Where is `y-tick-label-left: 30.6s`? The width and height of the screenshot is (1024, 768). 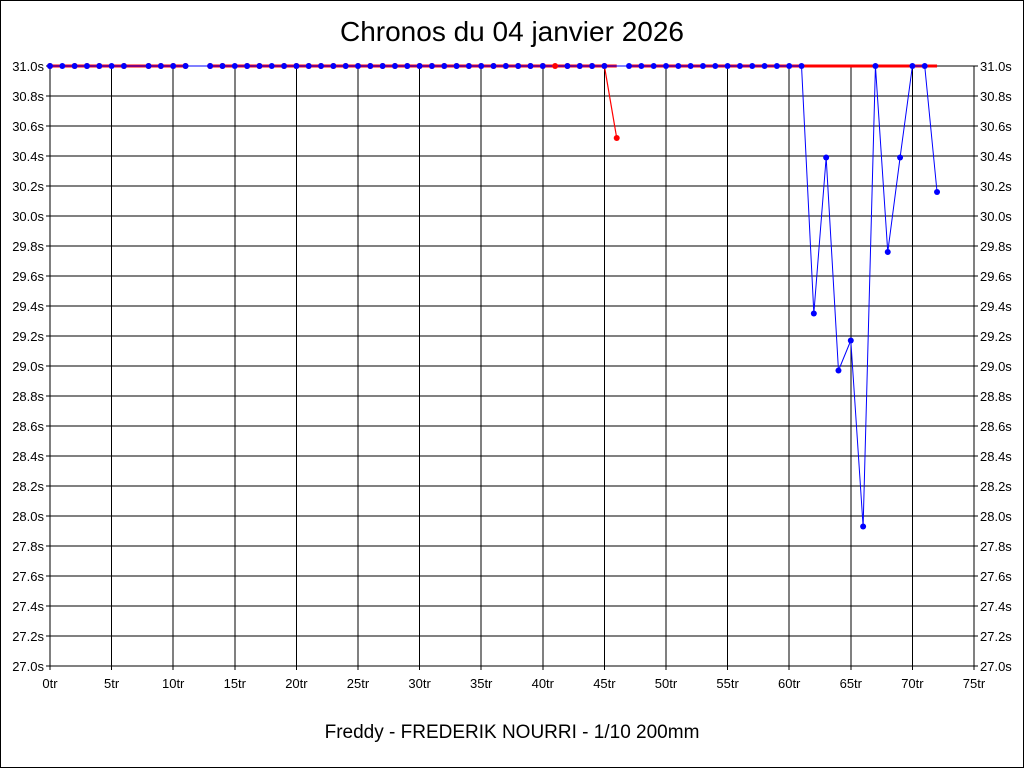
y-tick-label-left: 30.6s is located at coordinates (28, 126).